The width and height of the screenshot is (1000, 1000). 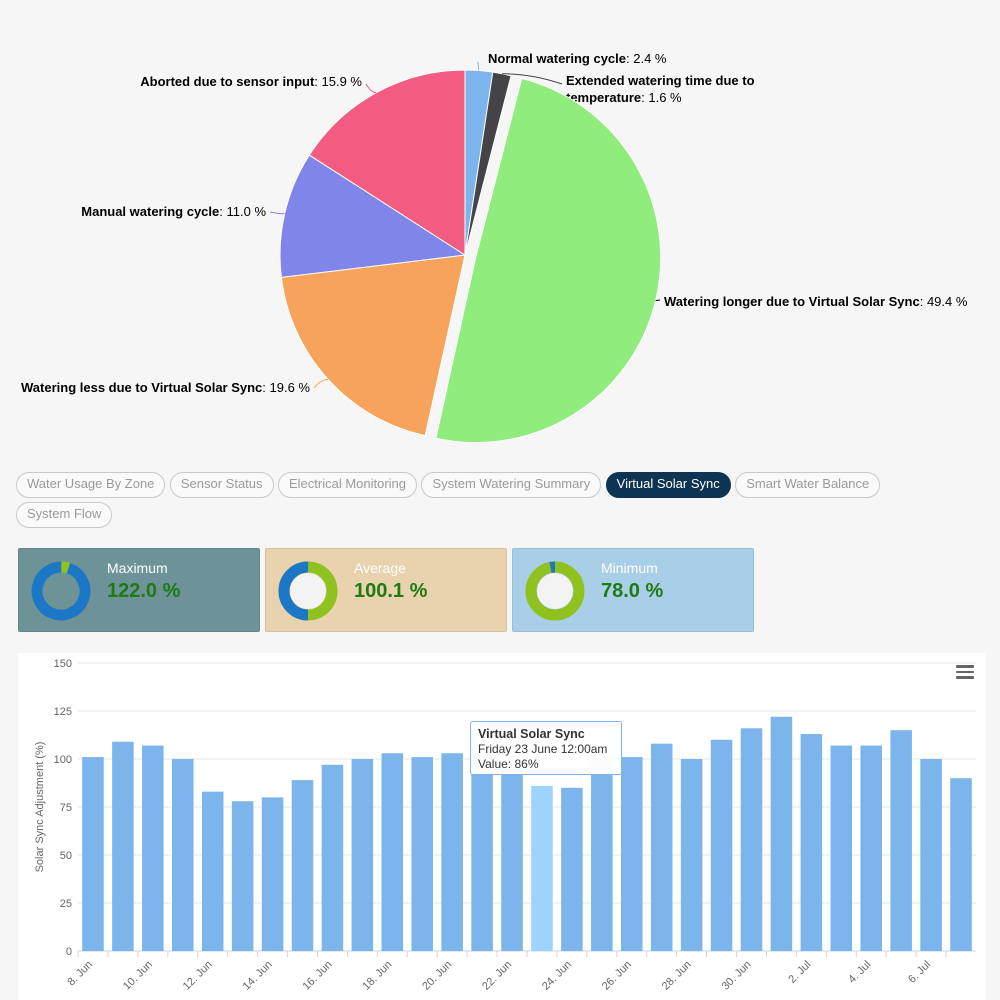 What do you see at coordinates (965, 672) in the screenshot?
I see `hamburger-menu-icon` at bounding box center [965, 672].